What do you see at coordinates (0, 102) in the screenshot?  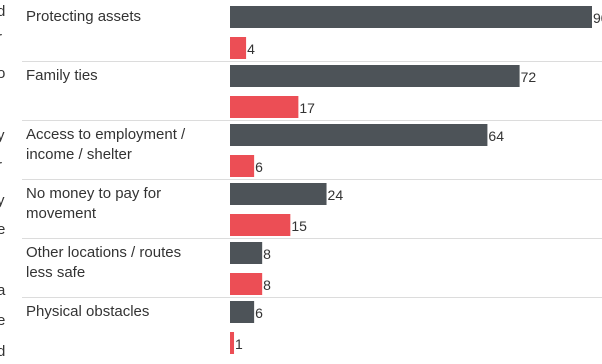 I see `cut-off-letter: .` at bounding box center [0, 102].